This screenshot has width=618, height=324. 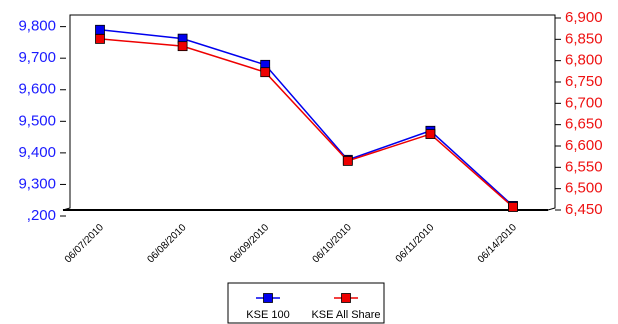 What do you see at coordinates (584, 124) in the screenshot?
I see `y2-tick-label: 6,650` at bounding box center [584, 124].